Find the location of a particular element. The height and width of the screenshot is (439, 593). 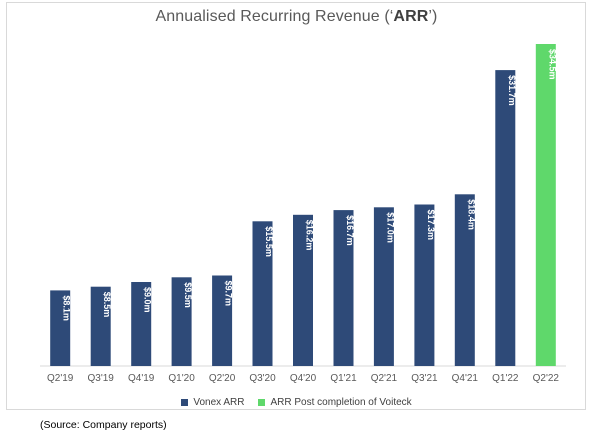

data-label-2: $9.0m is located at coordinates (148, 300).